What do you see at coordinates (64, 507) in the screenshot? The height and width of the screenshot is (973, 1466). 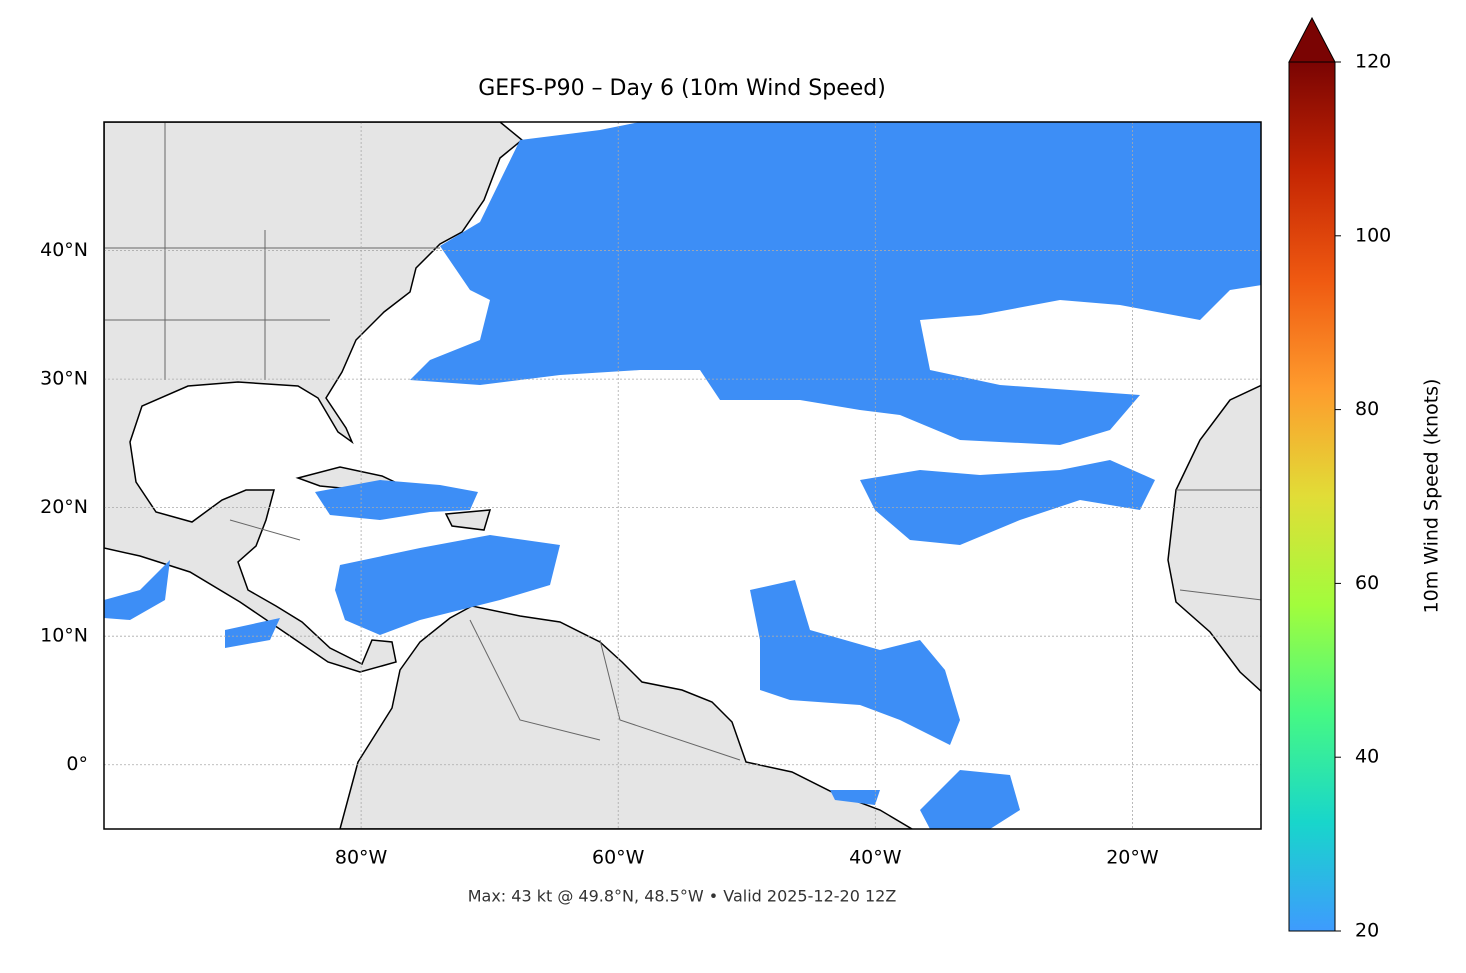 I see `y-tick-label: 20°N` at bounding box center [64, 507].